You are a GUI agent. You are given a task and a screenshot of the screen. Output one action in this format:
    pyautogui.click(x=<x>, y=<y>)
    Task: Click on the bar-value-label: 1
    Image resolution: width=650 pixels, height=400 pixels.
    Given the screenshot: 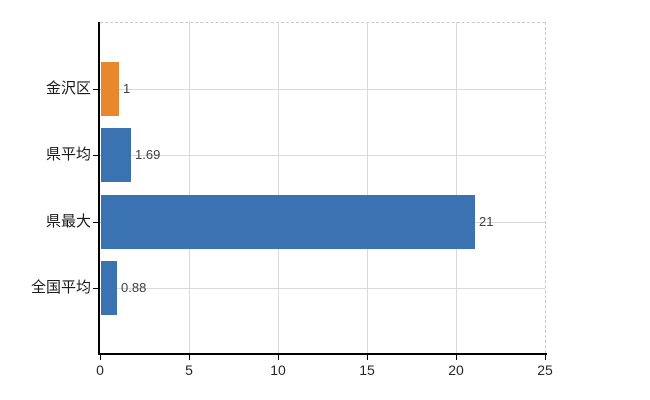 What is the action you would take?
    pyautogui.click(x=127, y=88)
    